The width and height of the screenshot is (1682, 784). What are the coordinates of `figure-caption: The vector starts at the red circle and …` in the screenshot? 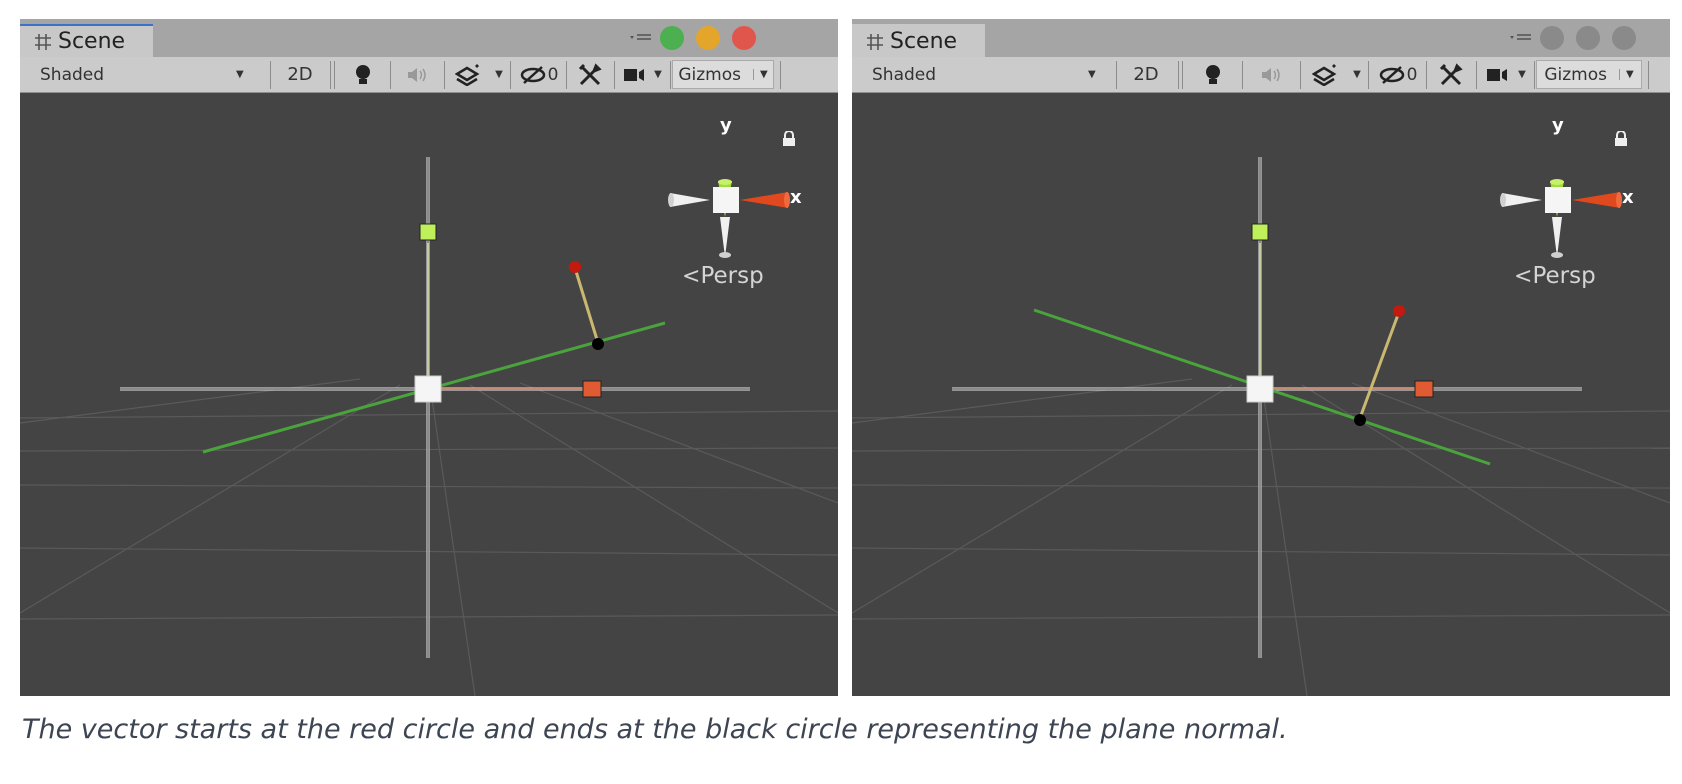 It's located at (655, 729).